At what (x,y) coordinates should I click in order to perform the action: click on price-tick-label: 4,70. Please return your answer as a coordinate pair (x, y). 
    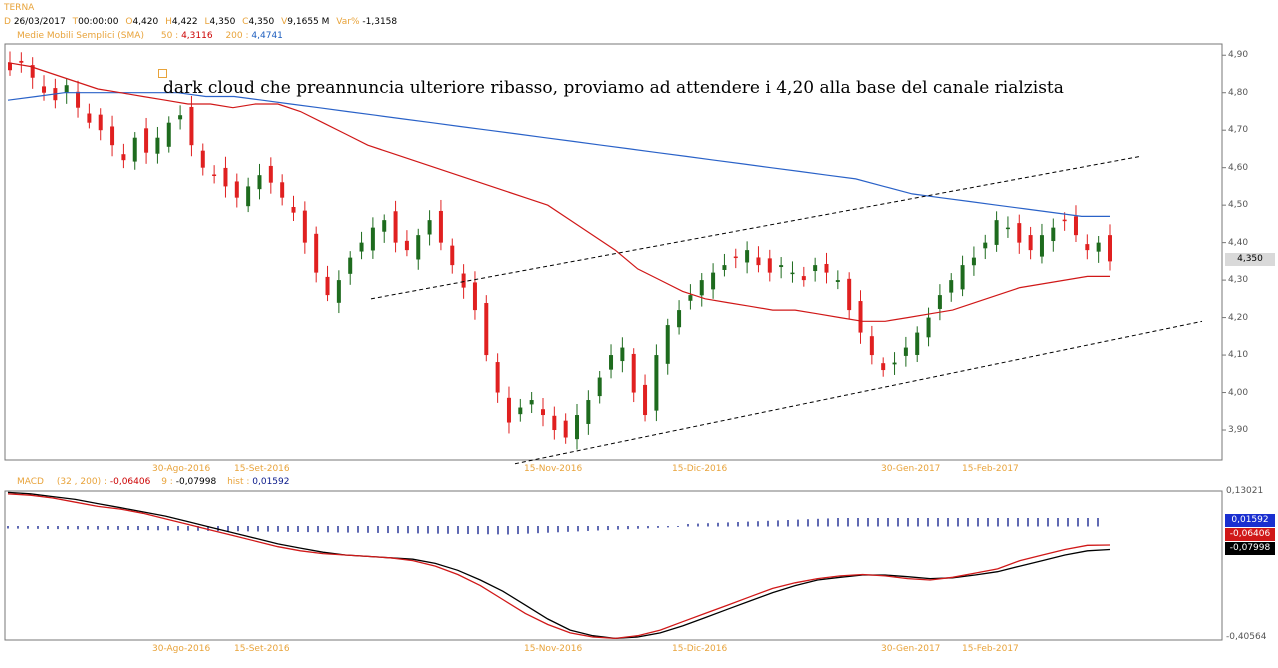
    Looking at the image, I should click on (1238, 130).